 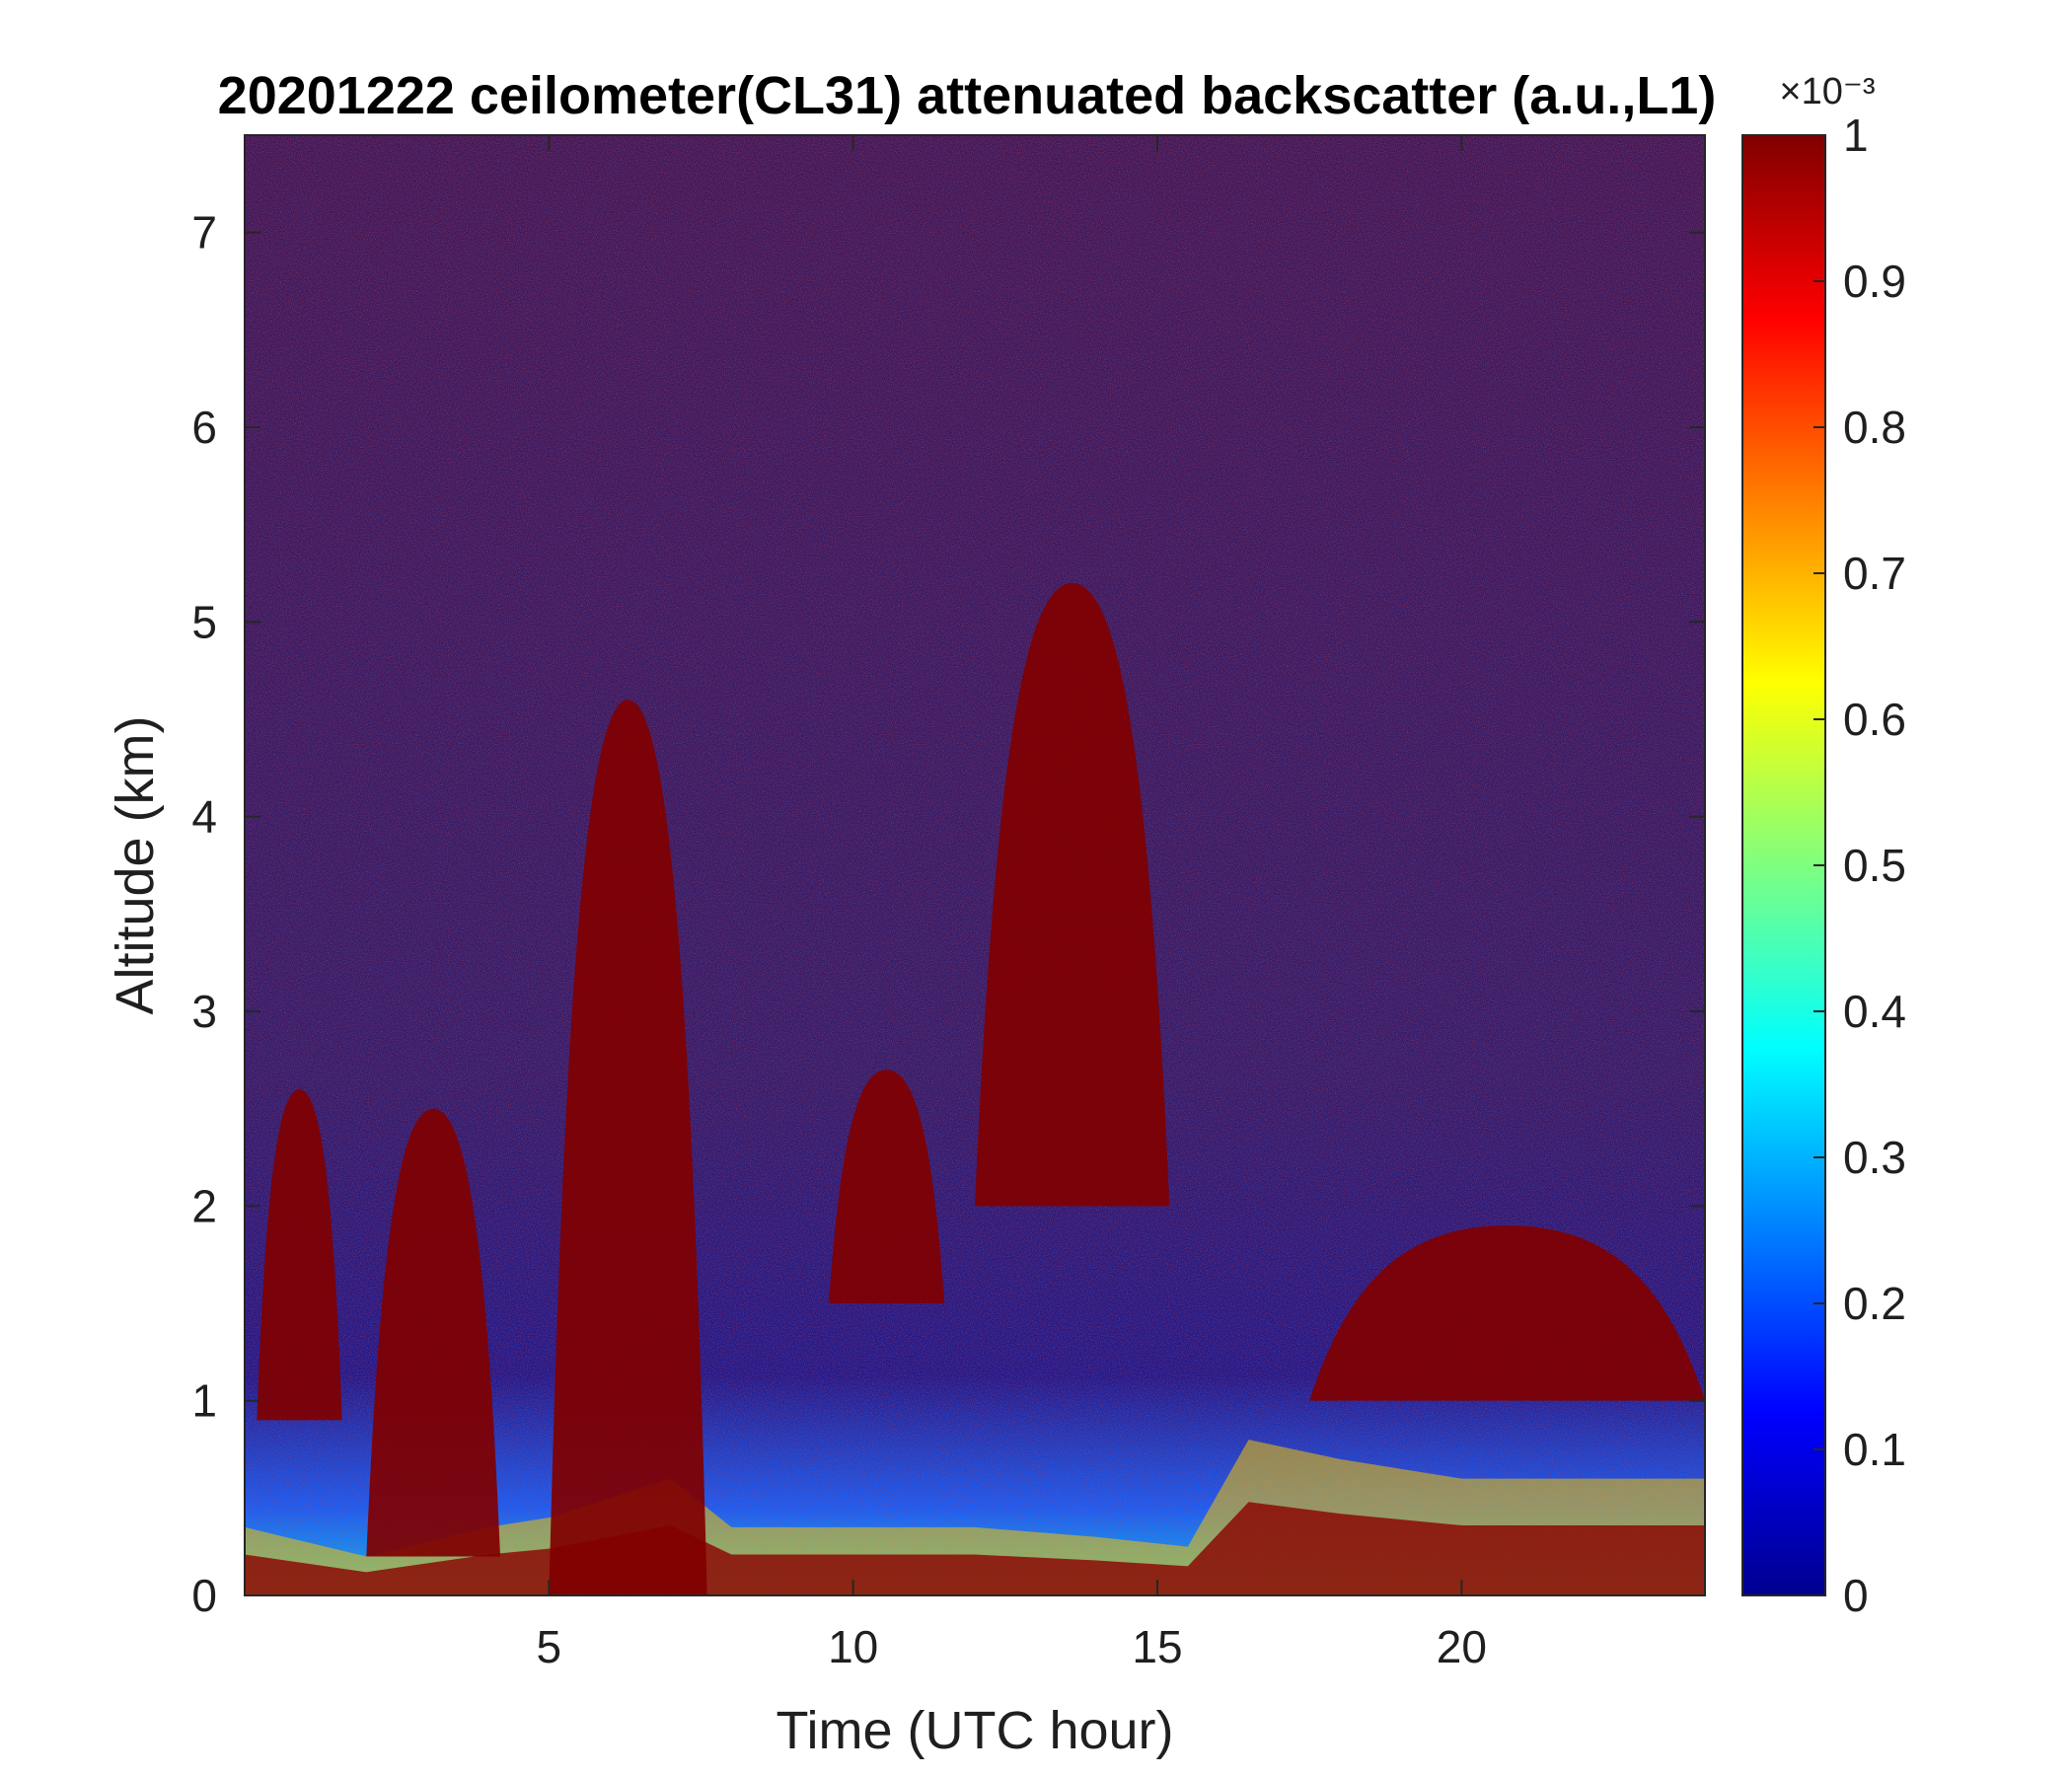 I want to click on x-axis-label: Time (UTC hour), so click(x=975, y=1731).